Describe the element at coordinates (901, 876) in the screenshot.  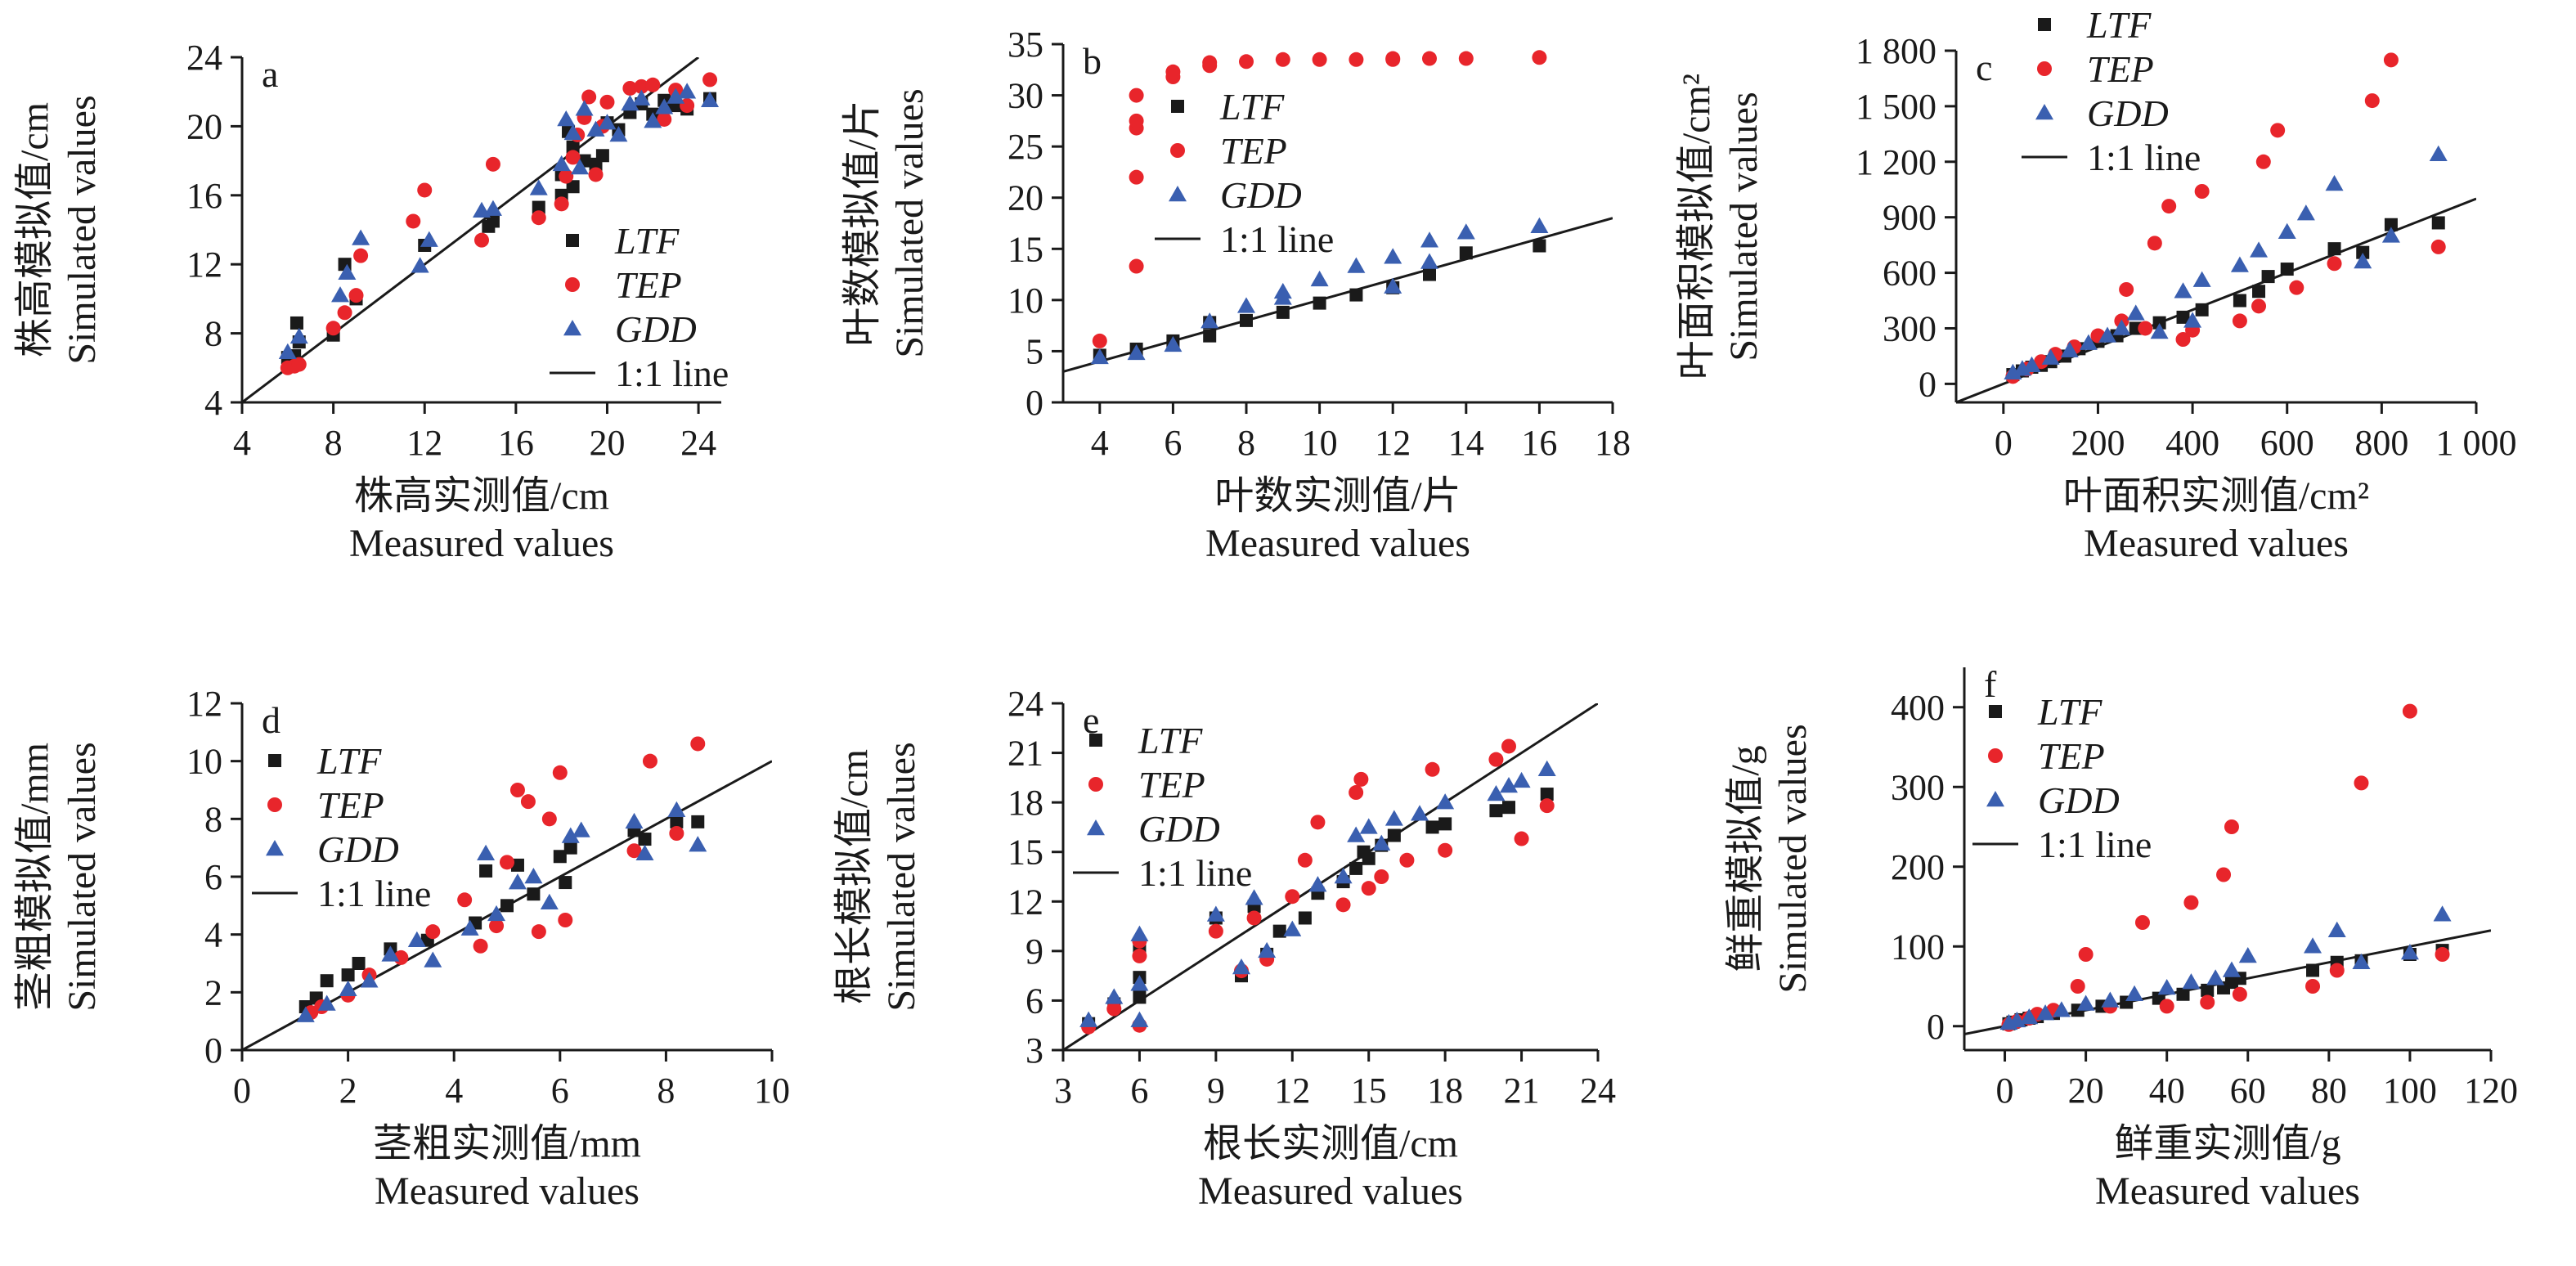
I see `y-axis-label-en: Simulated values` at that location.